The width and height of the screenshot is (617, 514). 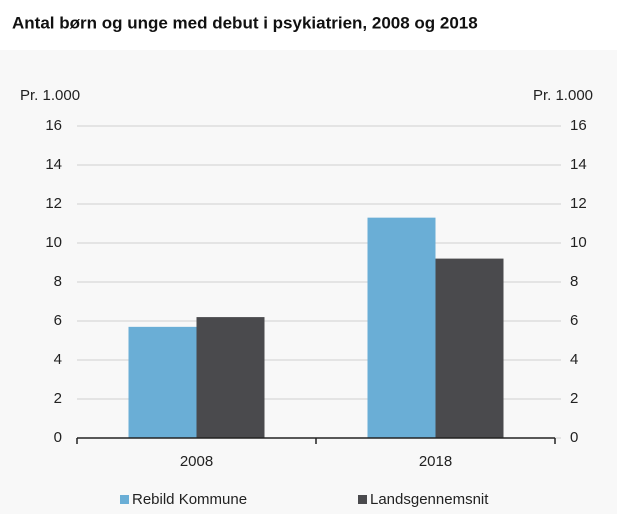 What do you see at coordinates (50, 95) in the screenshot?
I see `y-axis-label: Pr. 1.000` at bounding box center [50, 95].